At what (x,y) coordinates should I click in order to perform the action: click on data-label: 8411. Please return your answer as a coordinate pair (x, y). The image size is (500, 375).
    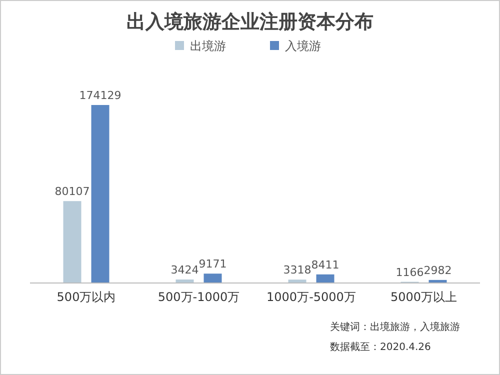
    Looking at the image, I should click on (325, 265).